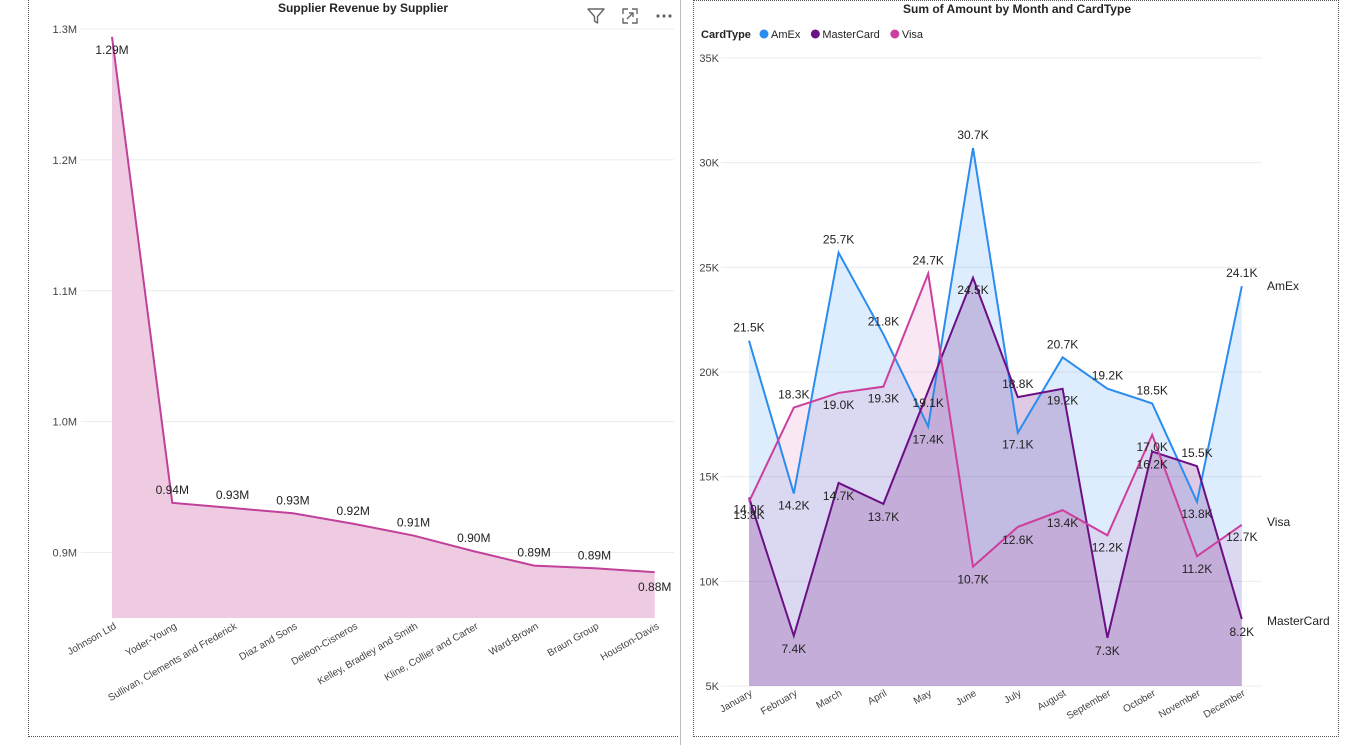 The height and width of the screenshot is (745, 1372). Describe the element at coordinates (596, 16) in the screenshot. I see `filter-icon` at that location.